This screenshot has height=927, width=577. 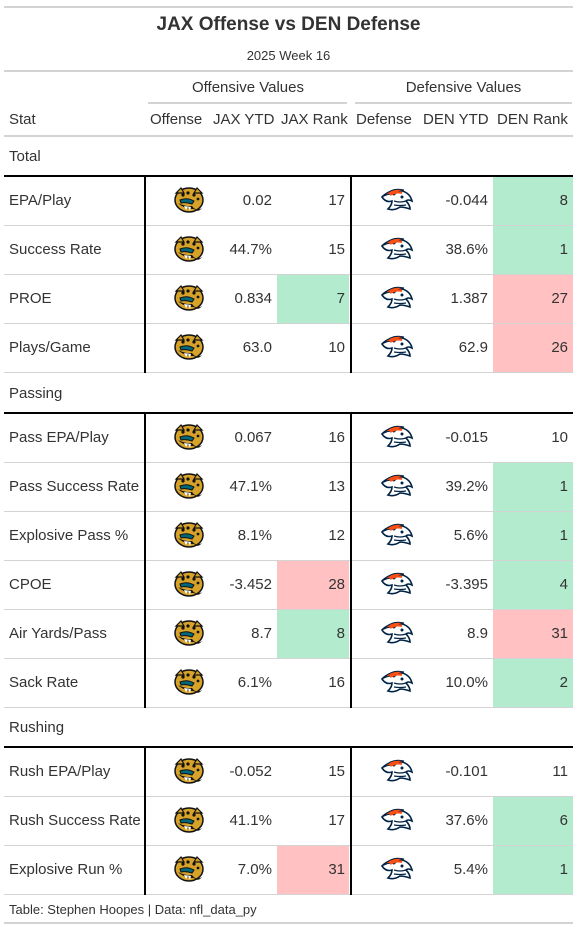 What do you see at coordinates (466, 820) in the screenshot?
I see `den-ytd-value: 37.6%` at bounding box center [466, 820].